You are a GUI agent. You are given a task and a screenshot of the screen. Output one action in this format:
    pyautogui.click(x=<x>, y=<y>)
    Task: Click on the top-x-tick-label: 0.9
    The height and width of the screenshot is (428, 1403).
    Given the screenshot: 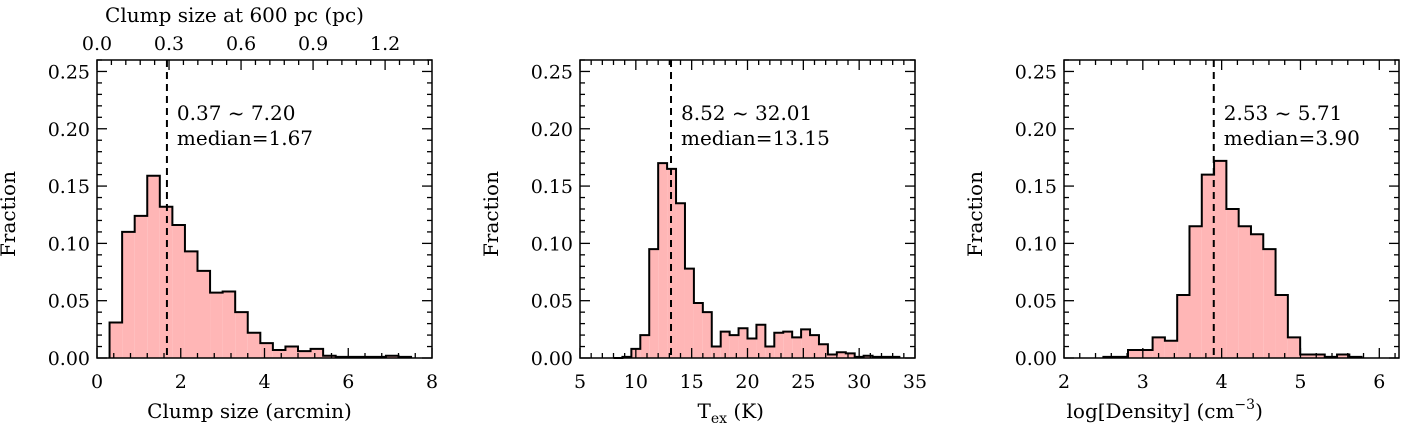 What is the action you would take?
    pyautogui.click(x=313, y=44)
    